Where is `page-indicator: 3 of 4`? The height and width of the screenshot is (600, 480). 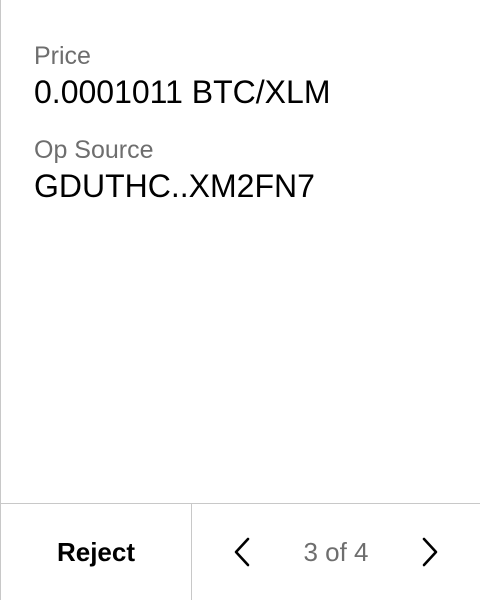
page-indicator: 3 of 4 is located at coordinates (336, 551).